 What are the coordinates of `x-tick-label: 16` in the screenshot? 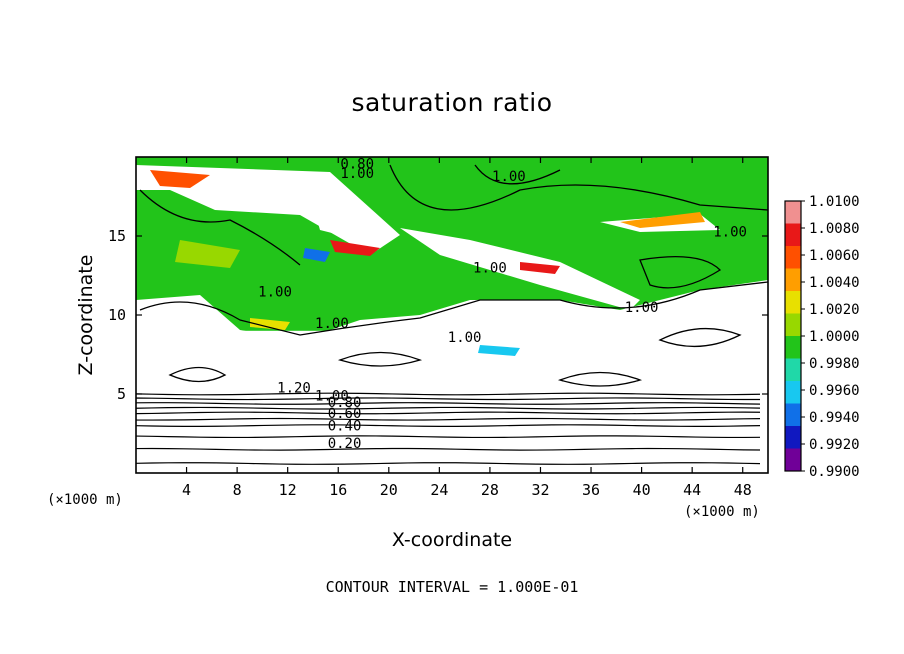 It's located at (338, 490).